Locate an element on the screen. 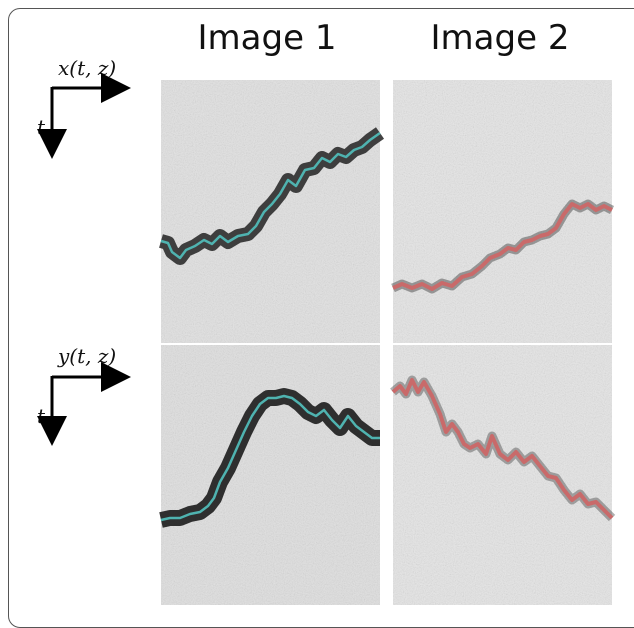 This screenshot has height=628, width=634. panel-image2-x is located at coordinates (502, 211).